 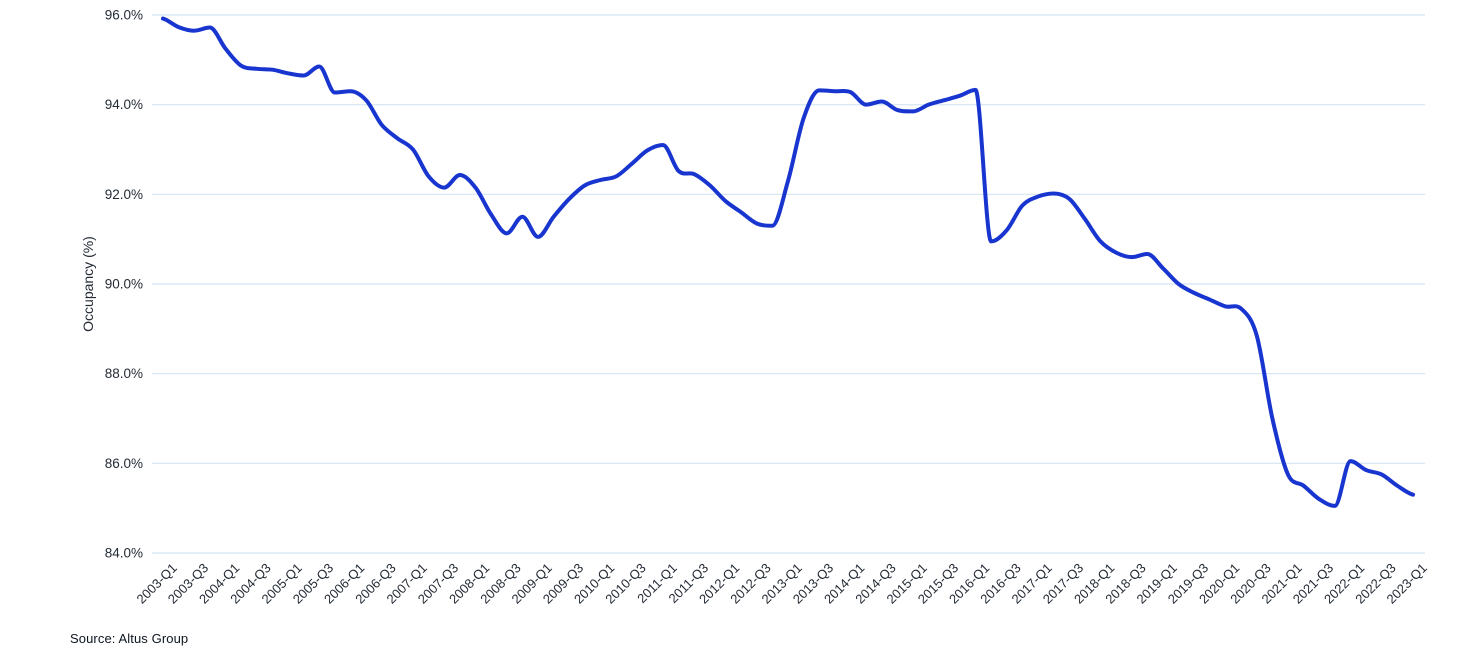 I want to click on y-tick-label: 94.0%, so click(x=124, y=104).